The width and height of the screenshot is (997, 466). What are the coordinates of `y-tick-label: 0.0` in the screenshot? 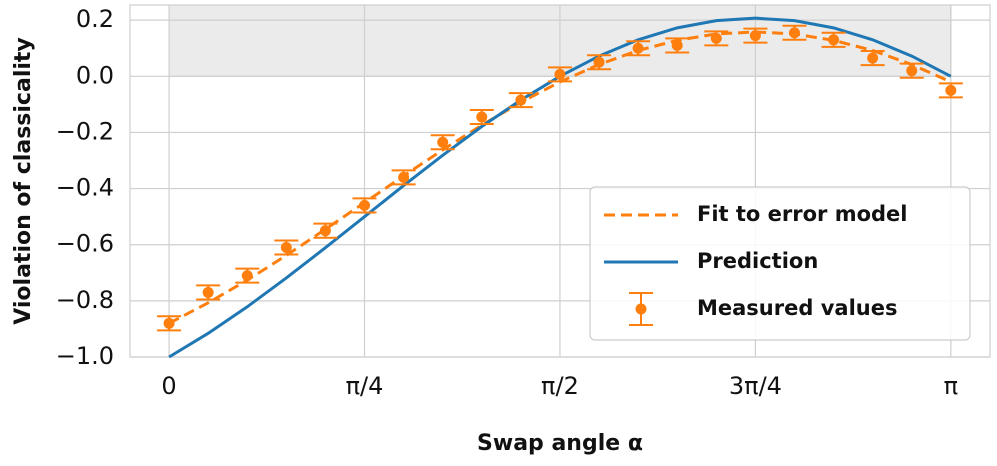 It's located at (95, 75).